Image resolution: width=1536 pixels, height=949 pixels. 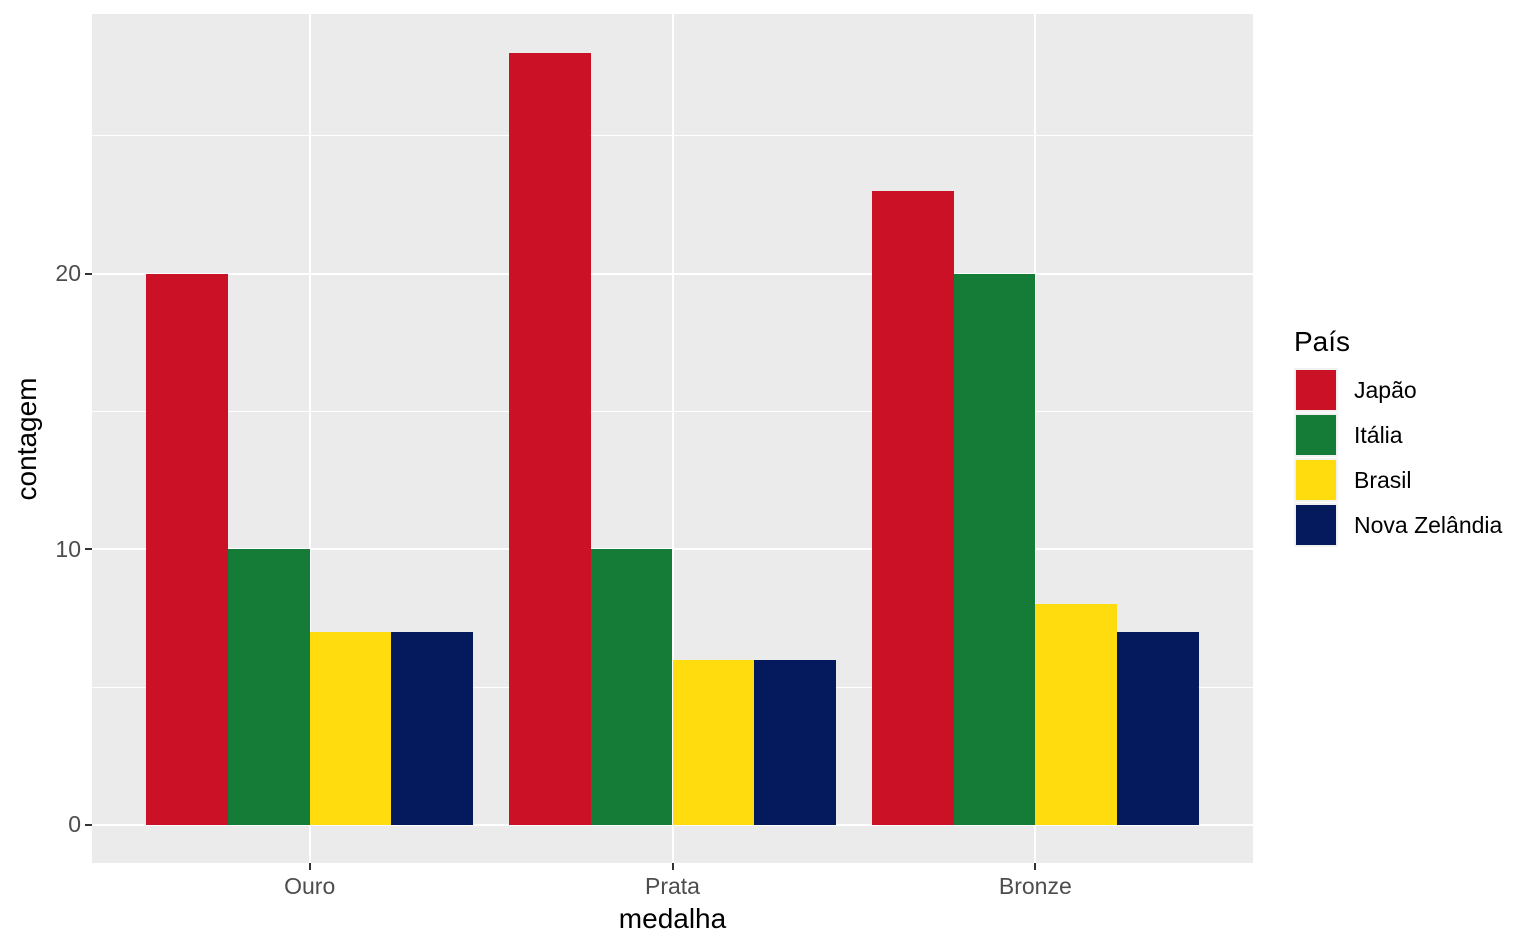 I want to click on legend-label: Japão, so click(x=1385, y=390).